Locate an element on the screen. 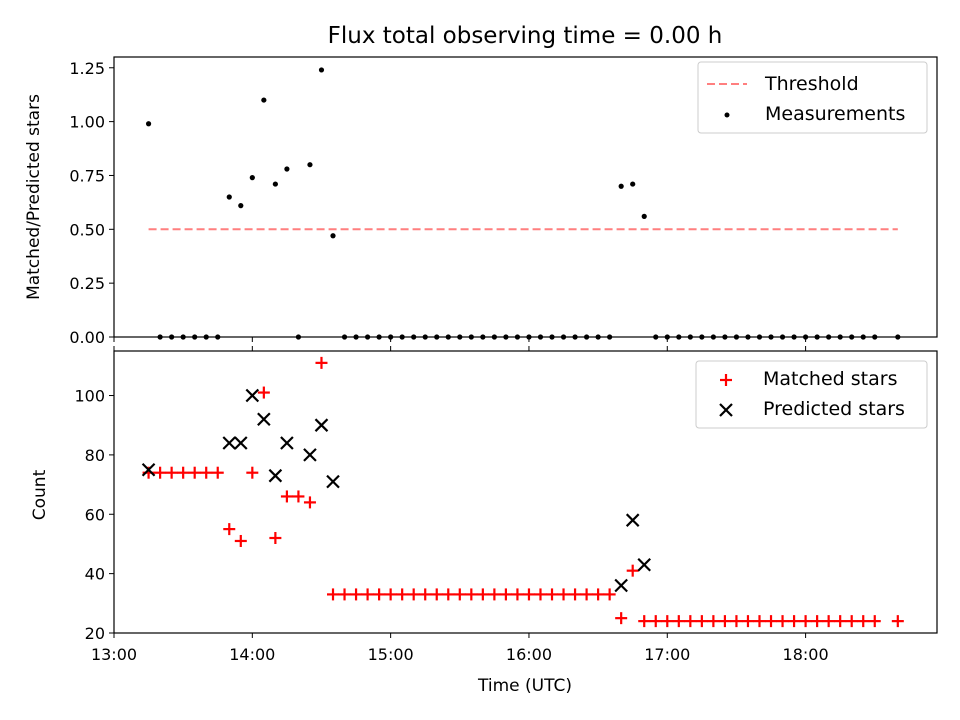 The image size is (960, 720). bottom-y-axis-label: Count is located at coordinates (40, 494).